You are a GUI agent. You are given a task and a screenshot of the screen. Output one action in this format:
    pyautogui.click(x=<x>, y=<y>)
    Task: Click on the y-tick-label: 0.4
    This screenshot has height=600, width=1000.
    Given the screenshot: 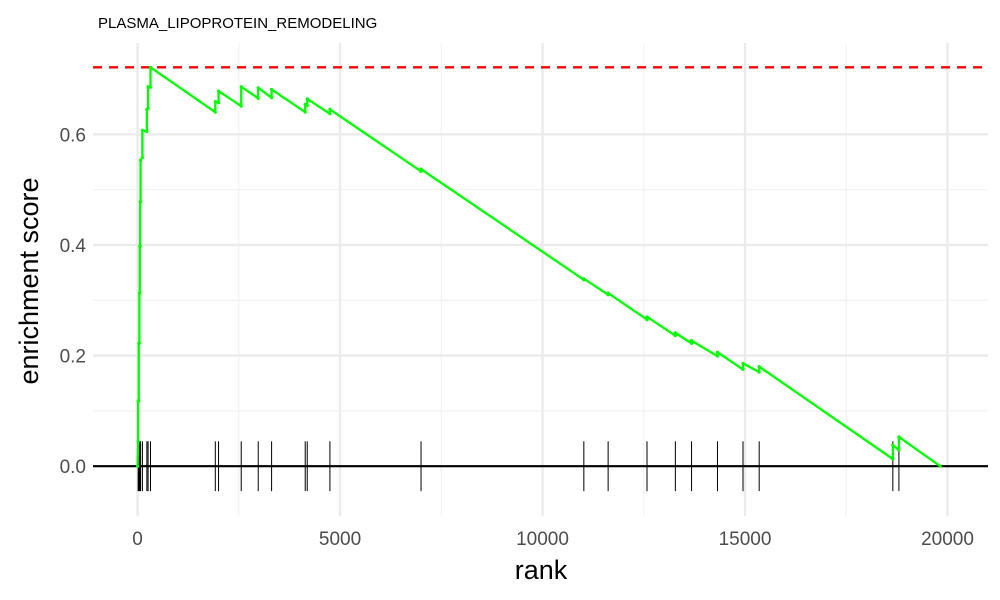 What is the action you would take?
    pyautogui.click(x=73, y=246)
    